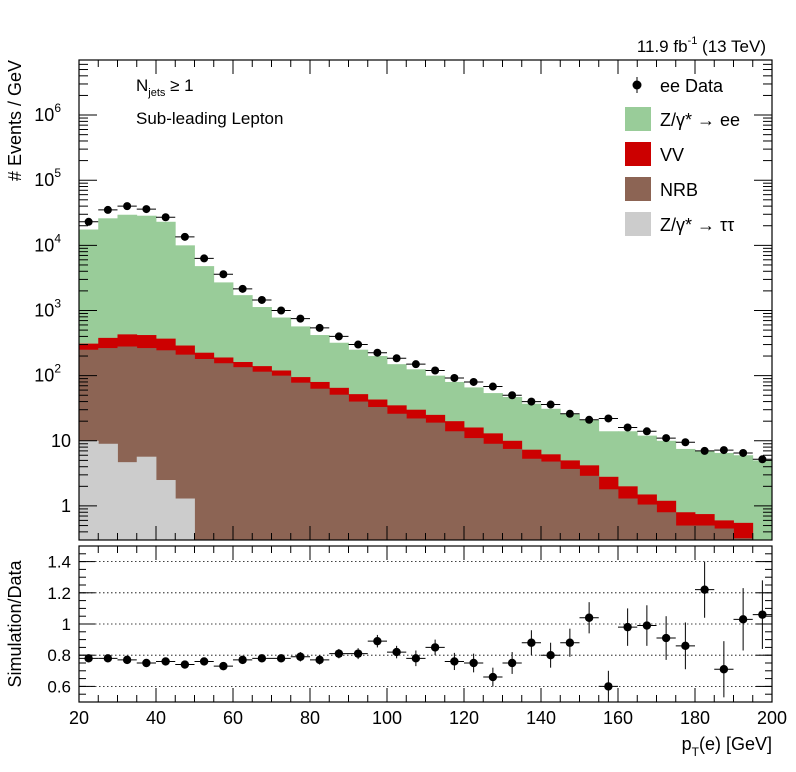  What do you see at coordinates (638, 154) in the screenshot?
I see `legend-swatch-vv` at bounding box center [638, 154].